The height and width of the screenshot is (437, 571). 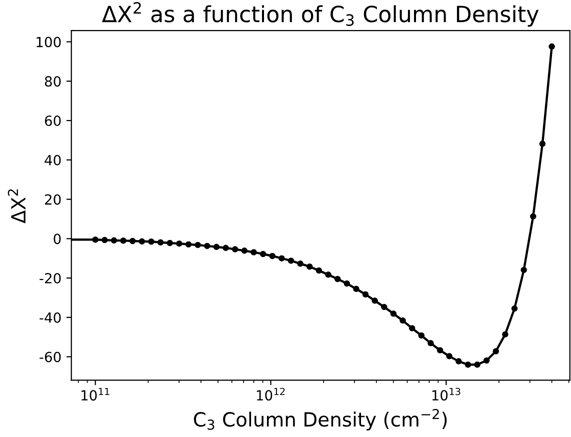 What do you see at coordinates (52, 199) in the screenshot?
I see `y-tick-label: 20` at bounding box center [52, 199].